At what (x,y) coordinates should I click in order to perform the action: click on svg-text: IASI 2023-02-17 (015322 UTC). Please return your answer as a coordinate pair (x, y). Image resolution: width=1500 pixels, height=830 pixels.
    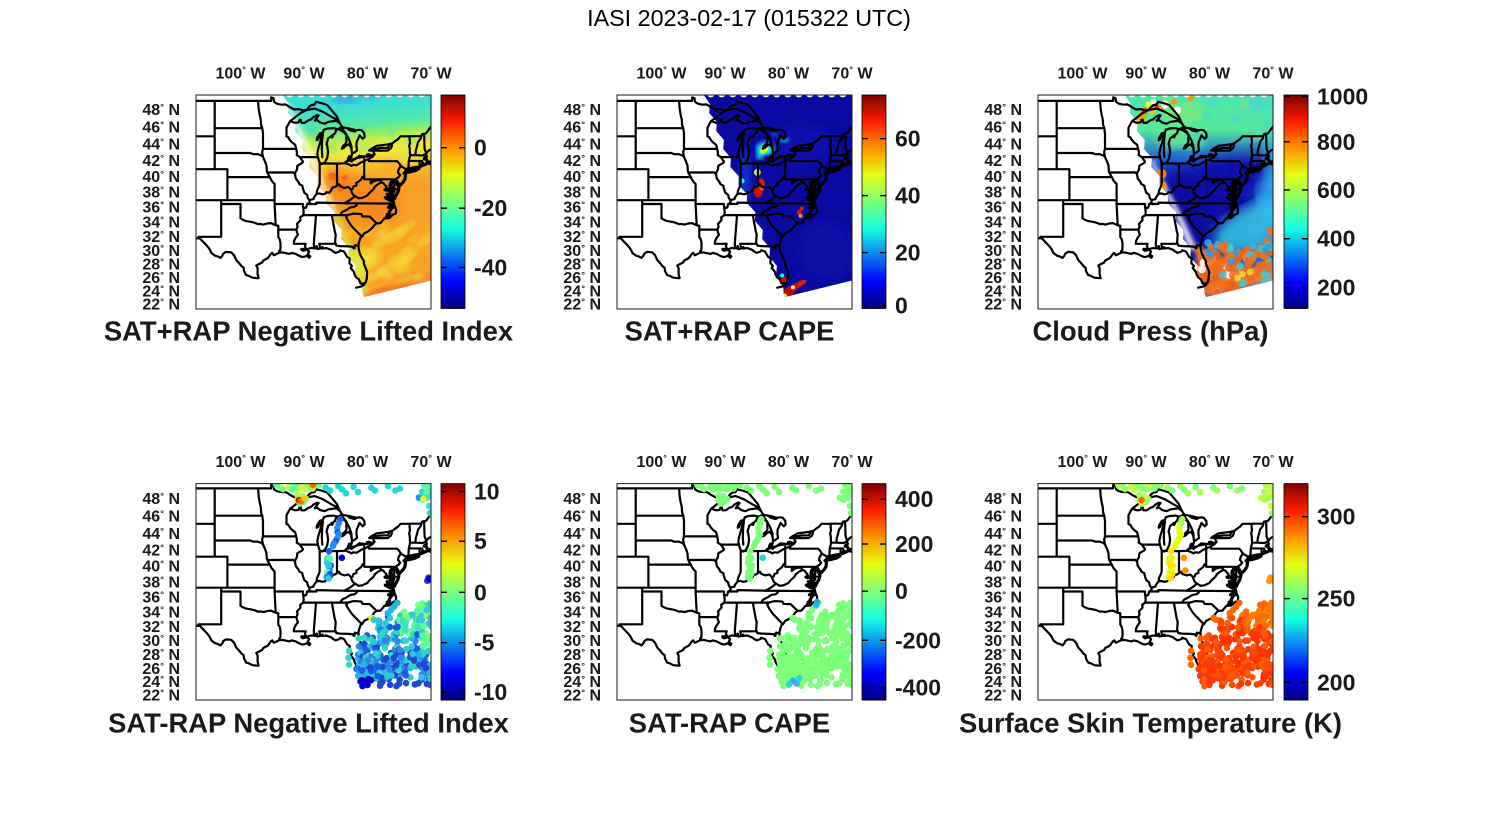
    Looking at the image, I should click on (749, 18).